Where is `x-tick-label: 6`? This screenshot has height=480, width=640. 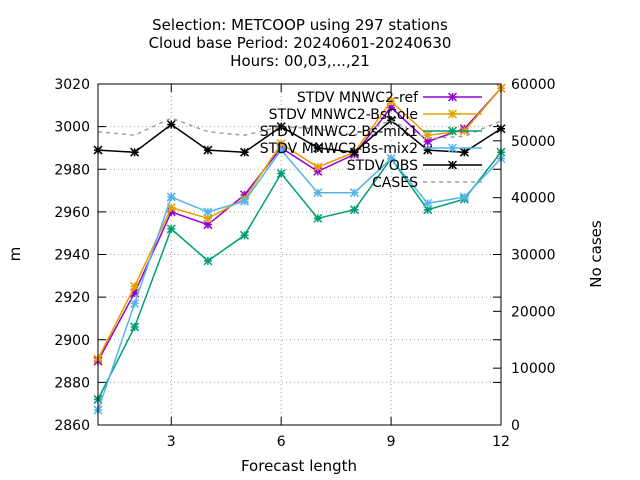
x-tick-label: 6 is located at coordinates (281, 442).